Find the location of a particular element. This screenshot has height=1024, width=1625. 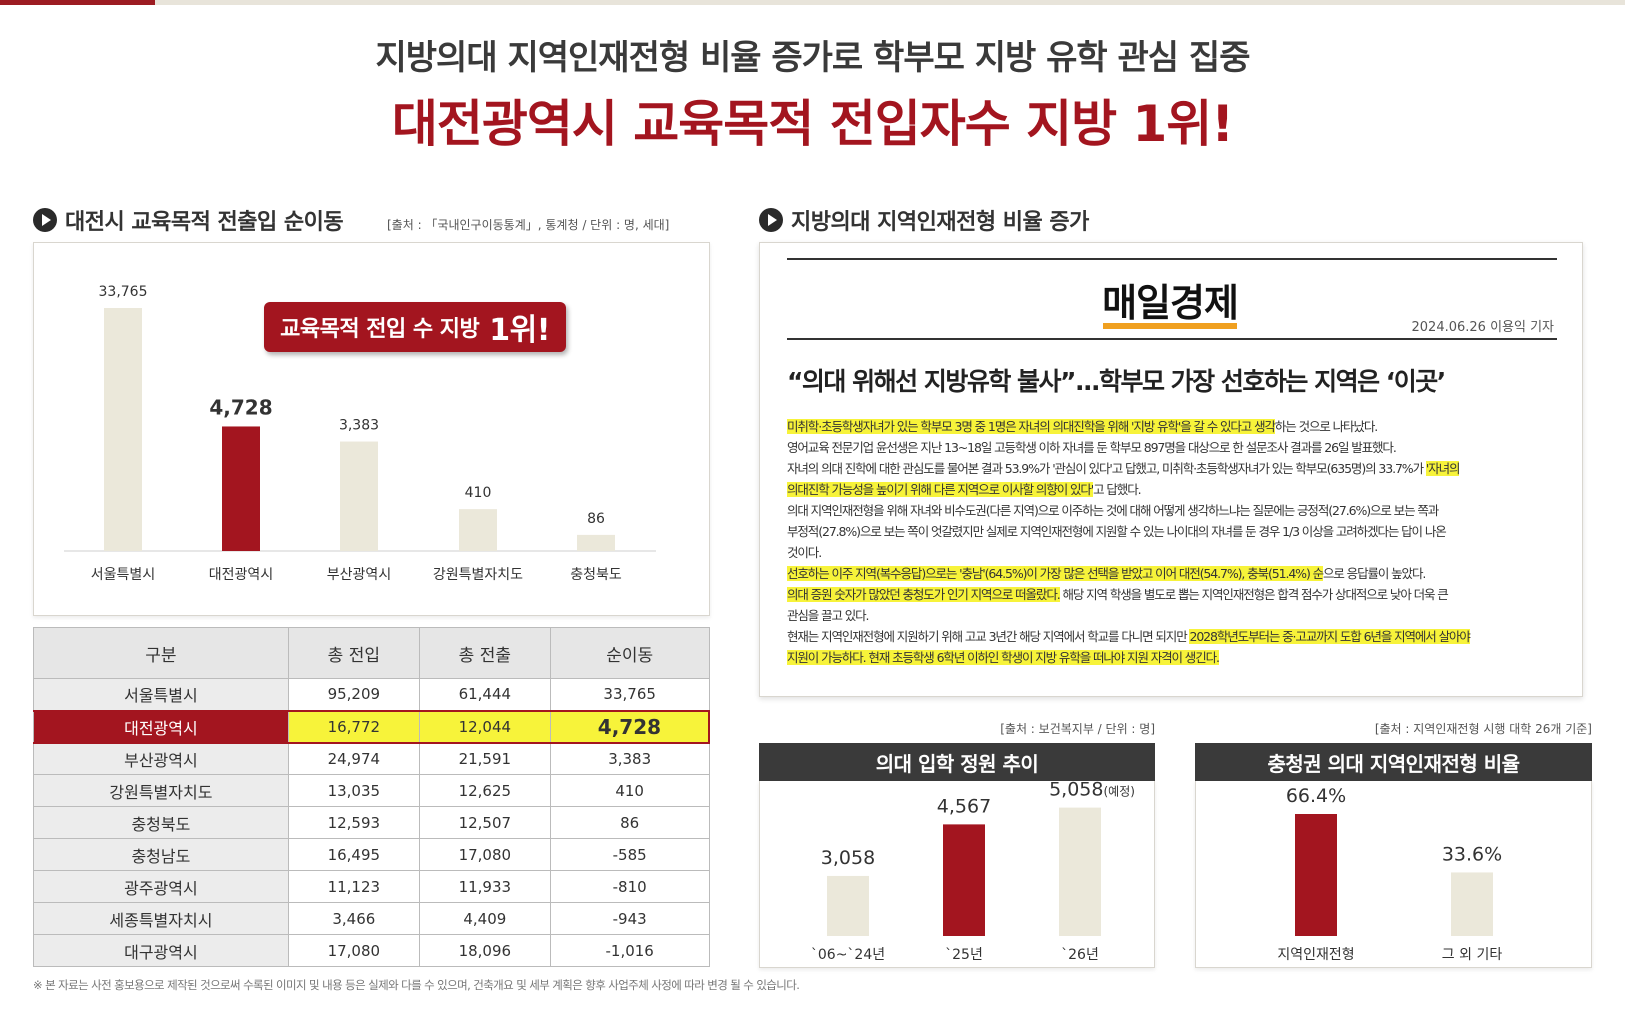

ratio-panel-body: 66.4% 지역인재전형 33.6% 그 외 기타 is located at coordinates (1393, 874).